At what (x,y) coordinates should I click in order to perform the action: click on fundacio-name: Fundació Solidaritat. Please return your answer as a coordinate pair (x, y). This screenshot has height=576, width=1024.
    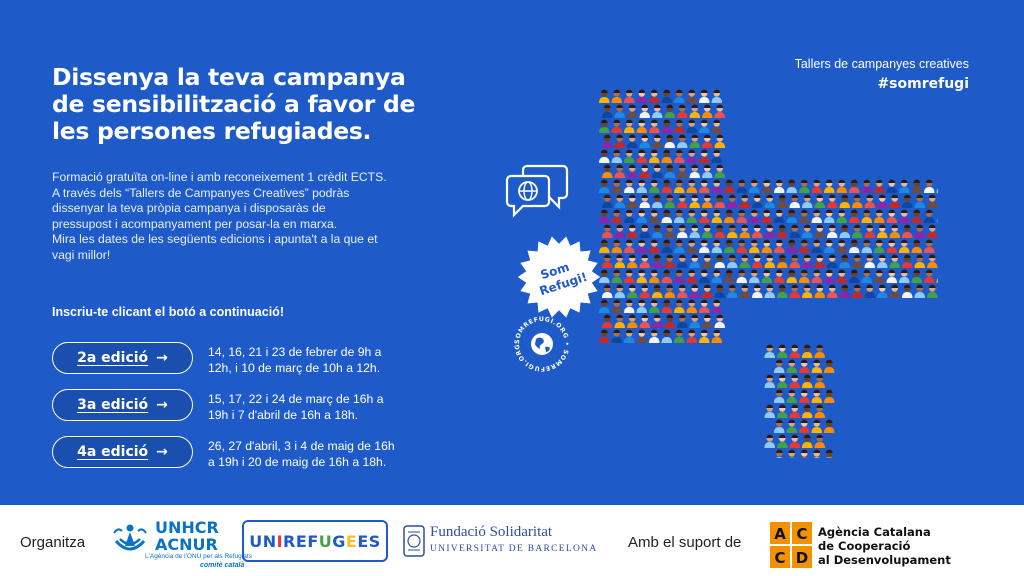
    Looking at the image, I should click on (491, 532).